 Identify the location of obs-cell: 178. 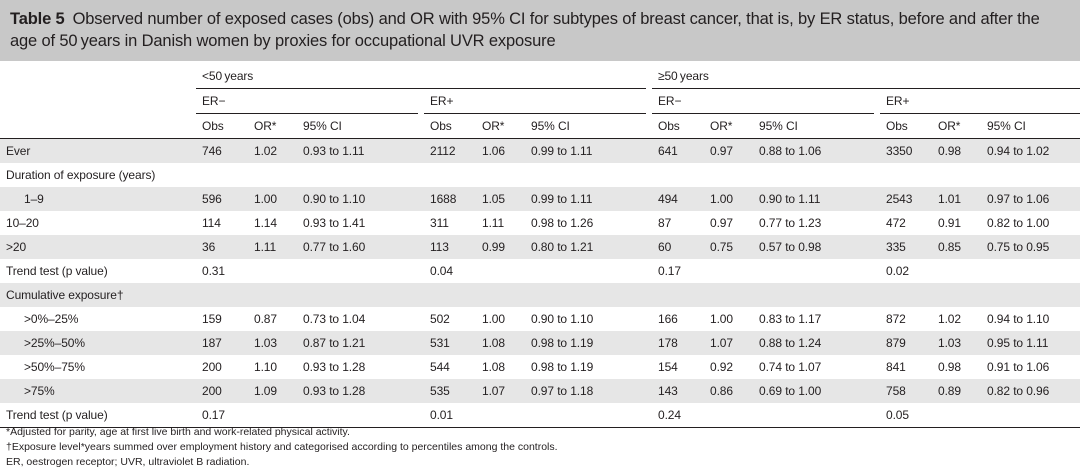
(678, 343).